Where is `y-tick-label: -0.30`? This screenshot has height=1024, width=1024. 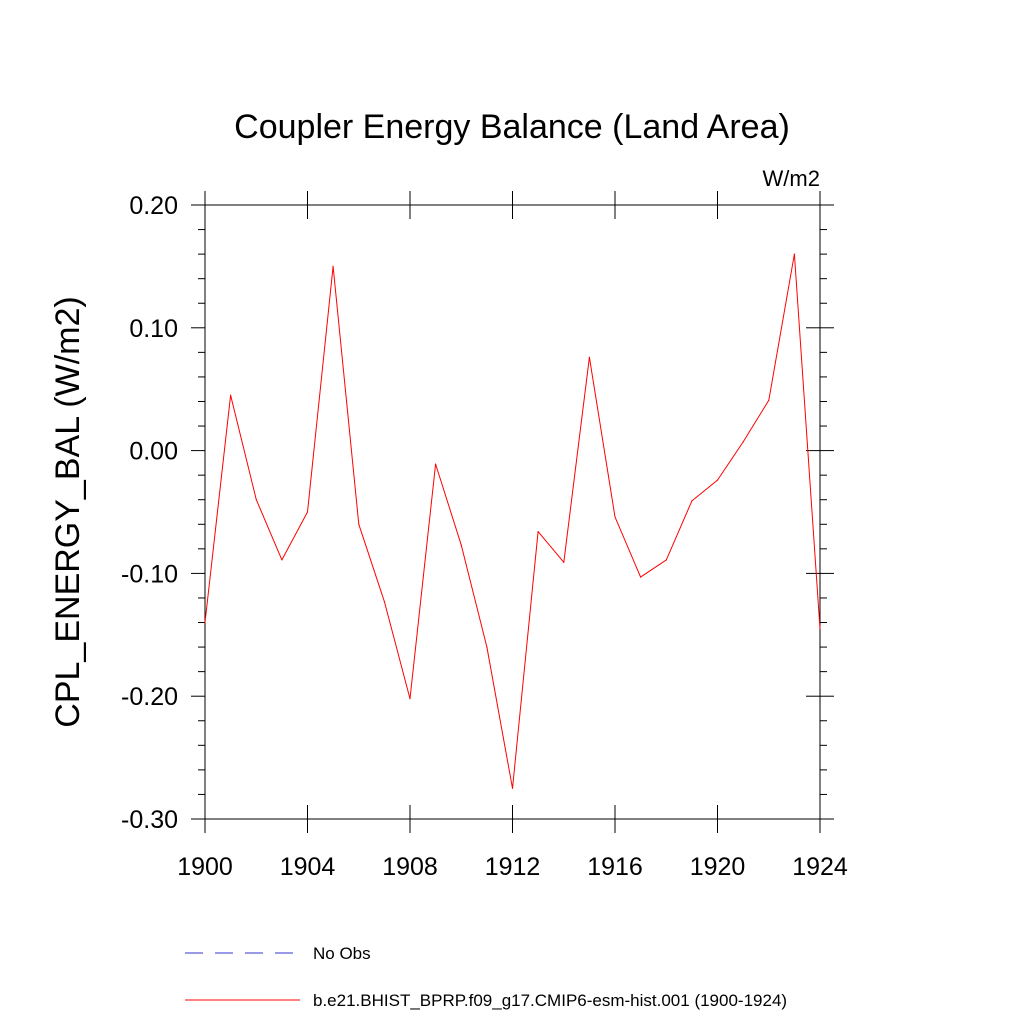
y-tick-label: -0.30 is located at coordinates (149, 820).